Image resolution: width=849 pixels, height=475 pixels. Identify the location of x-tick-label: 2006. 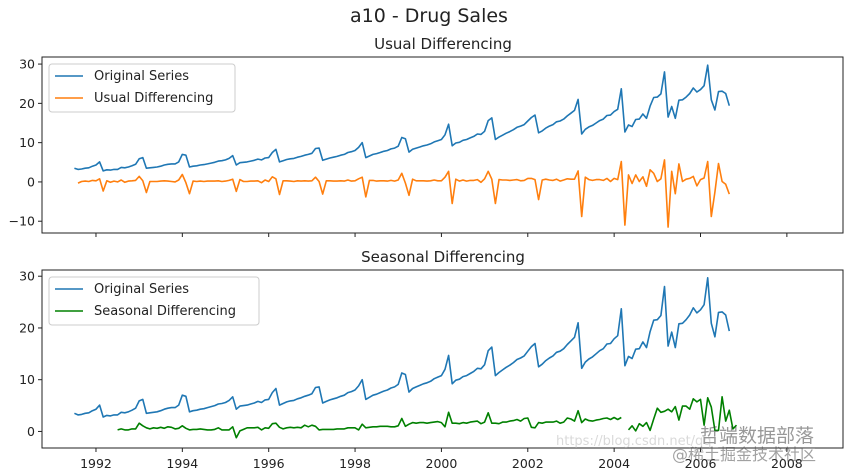
(701, 463).